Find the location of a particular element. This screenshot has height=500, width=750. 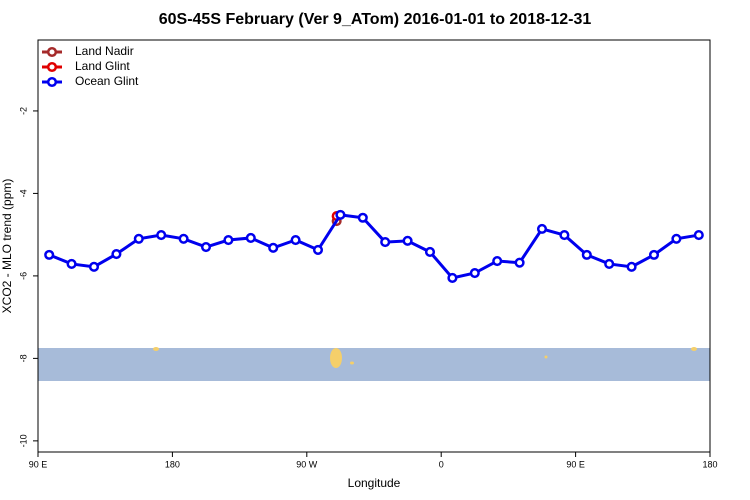

y-tick-label: -10 is located at coordinates (23, 440).